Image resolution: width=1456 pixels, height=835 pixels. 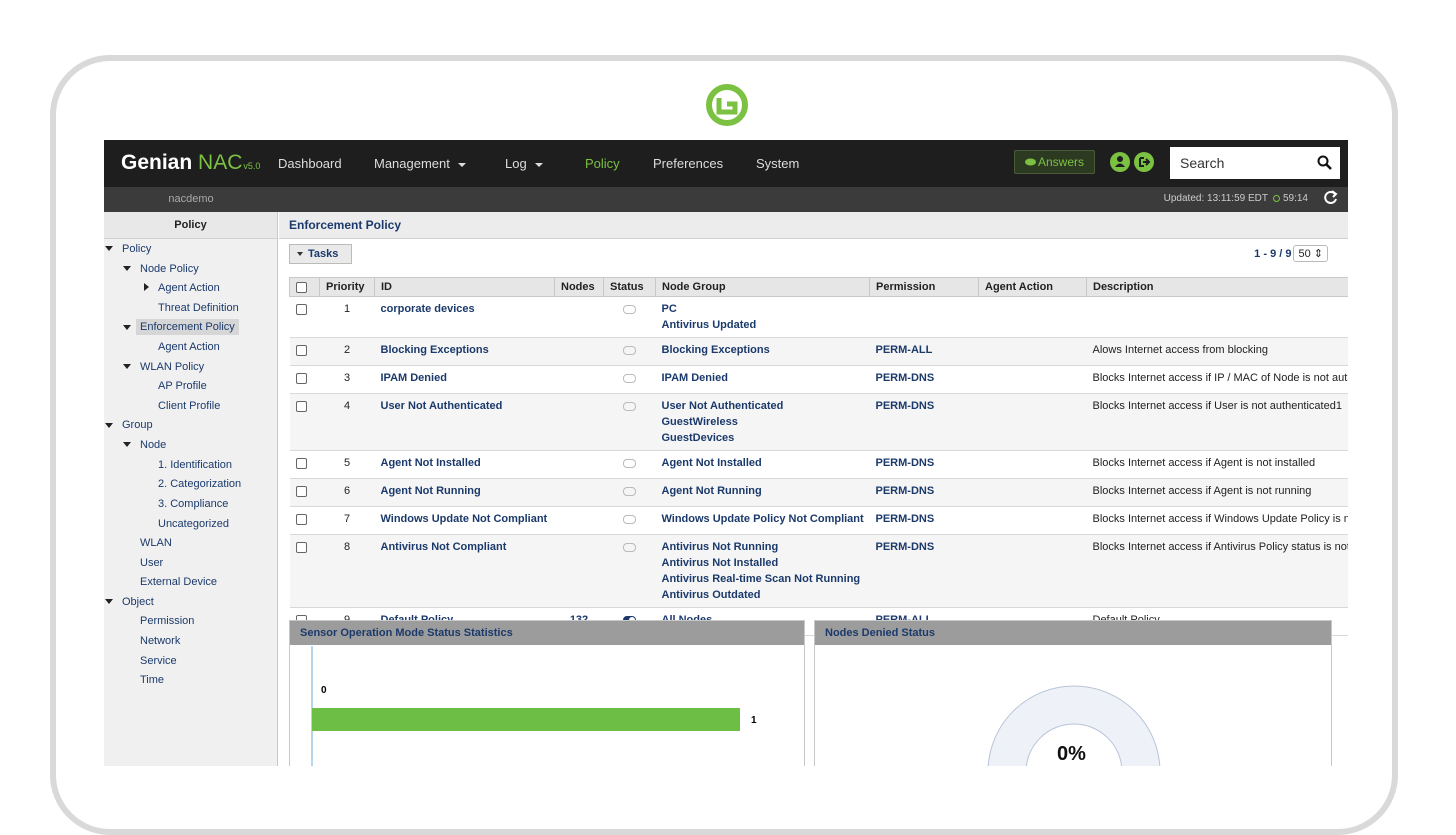 What do you see at coordinates (167, 621) in the screenshot?
I see `sidebar-item-permission: Permission` at bounding box center [167, 621].